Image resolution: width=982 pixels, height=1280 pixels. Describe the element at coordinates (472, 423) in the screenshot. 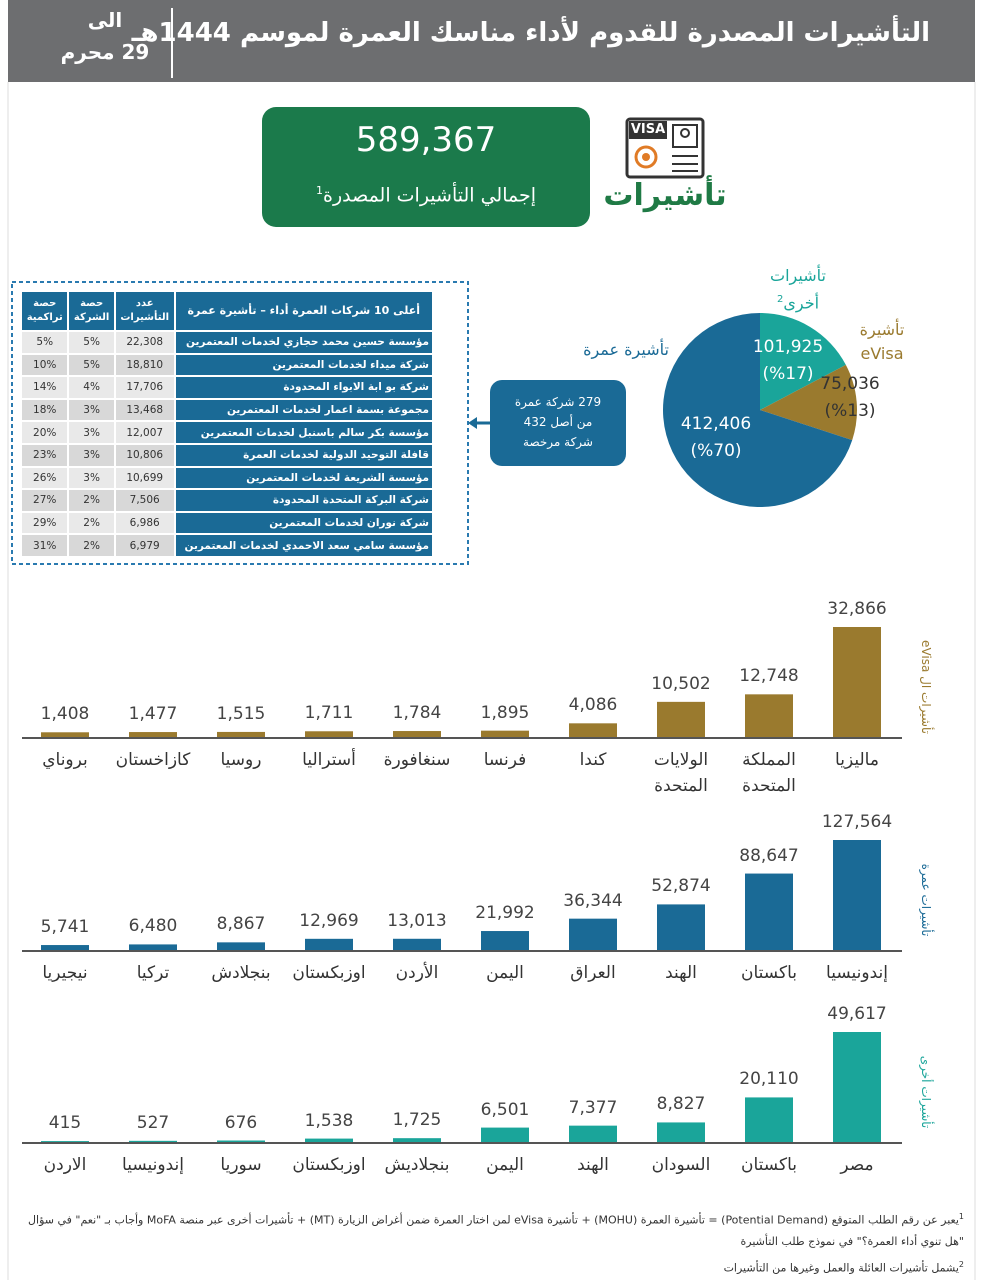

I see `callout-arrowhead` at that location.